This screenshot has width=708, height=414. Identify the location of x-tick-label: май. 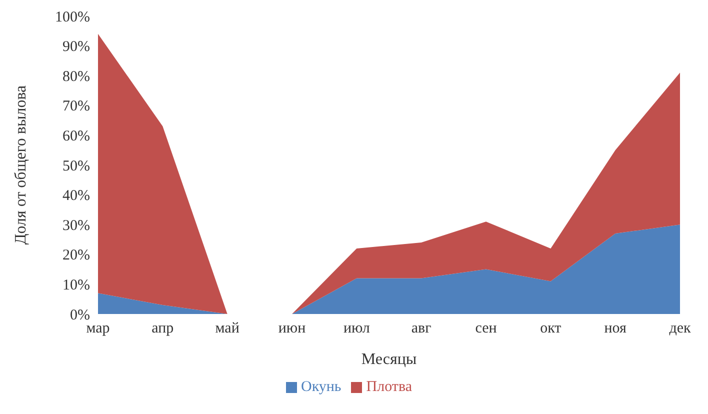
(227, 328).